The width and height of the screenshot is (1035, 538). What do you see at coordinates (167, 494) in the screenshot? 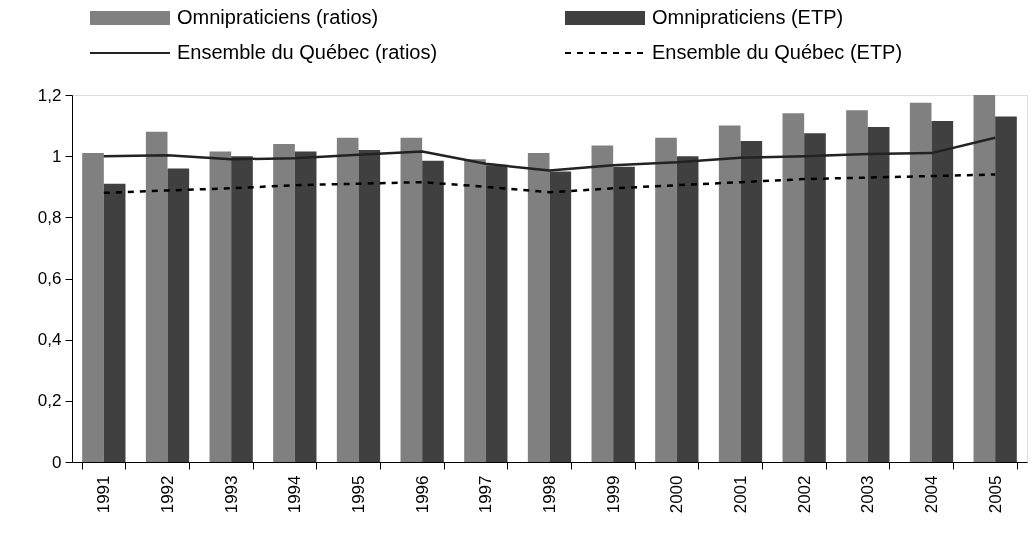
I see `x-tick-label: 1992` at bounding box center [167, 494].